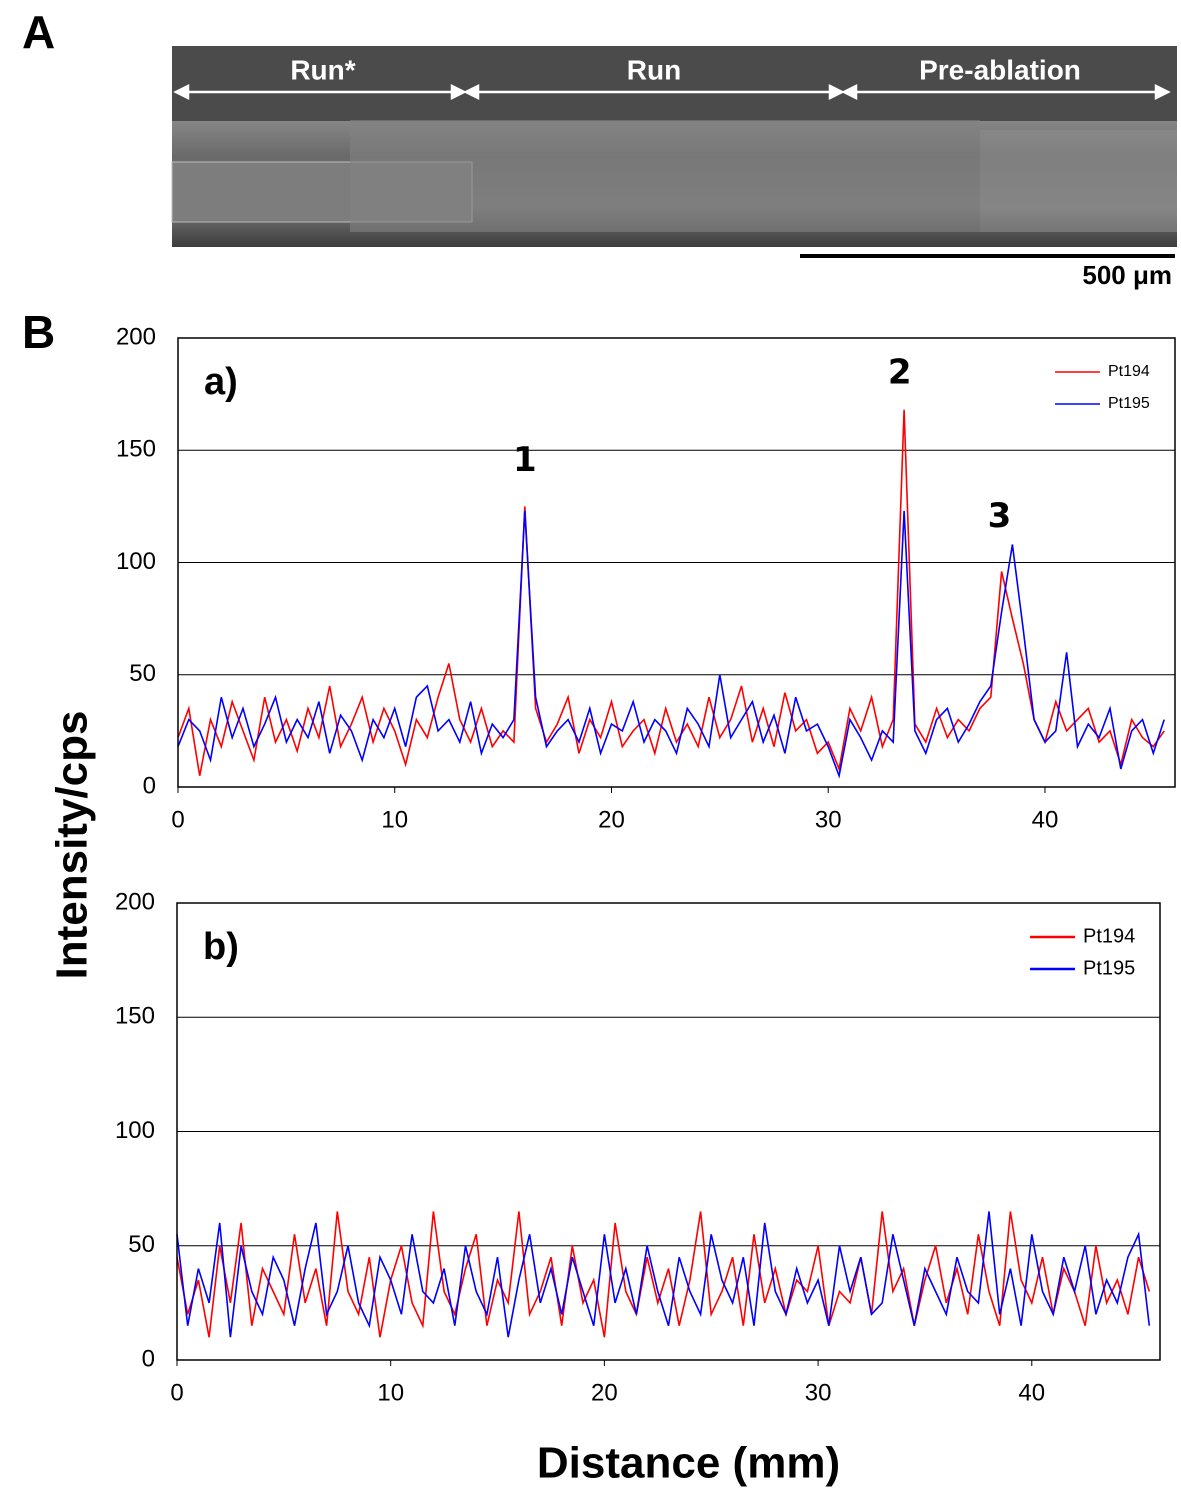  Describe the element at coordinates (1000, 516) in the screenshot. I see `peak-label: 3` at that location.